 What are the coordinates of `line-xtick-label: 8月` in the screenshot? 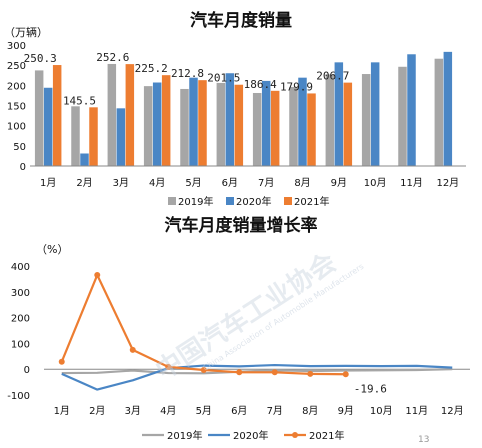 It's located at (310, 411).